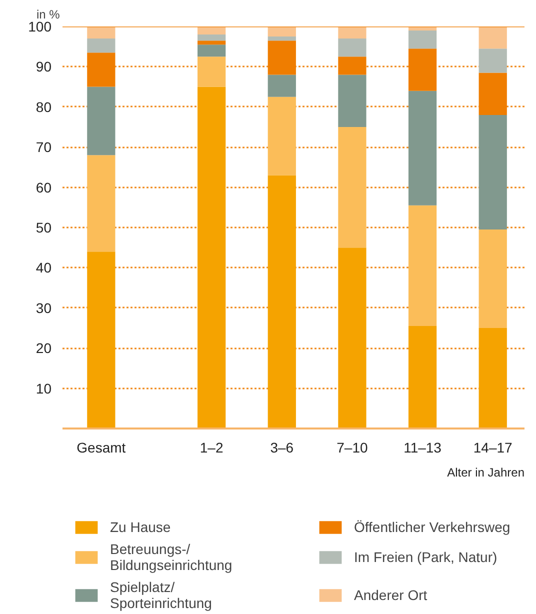 The height and width of the screenshot is (614, 536). What do you see at coordinates (101, 448) in the screenshot?
I see `x-tick-label: Gesamt` at bounding box center [101, 448].